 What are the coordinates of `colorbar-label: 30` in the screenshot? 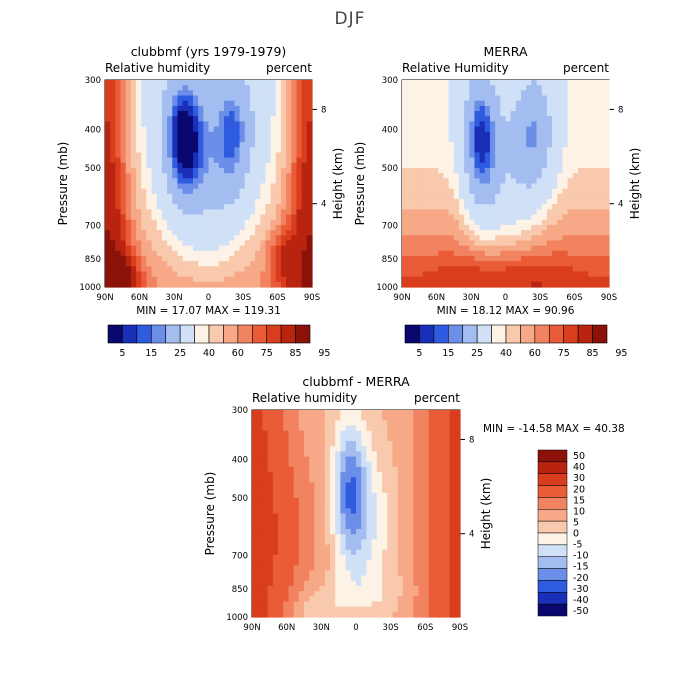 It's located at (579, 478).